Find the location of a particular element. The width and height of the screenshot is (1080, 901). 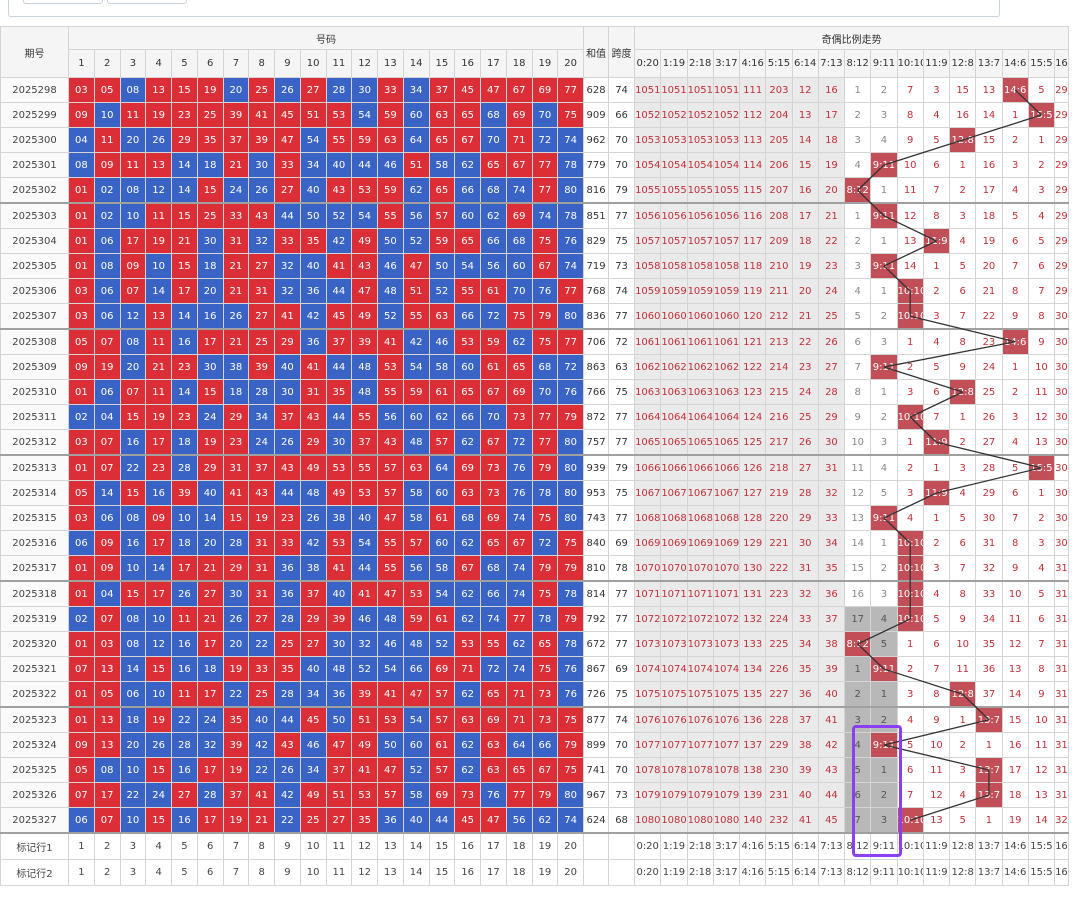

omission-cell: 9 is located at coordinates (1041, 694).